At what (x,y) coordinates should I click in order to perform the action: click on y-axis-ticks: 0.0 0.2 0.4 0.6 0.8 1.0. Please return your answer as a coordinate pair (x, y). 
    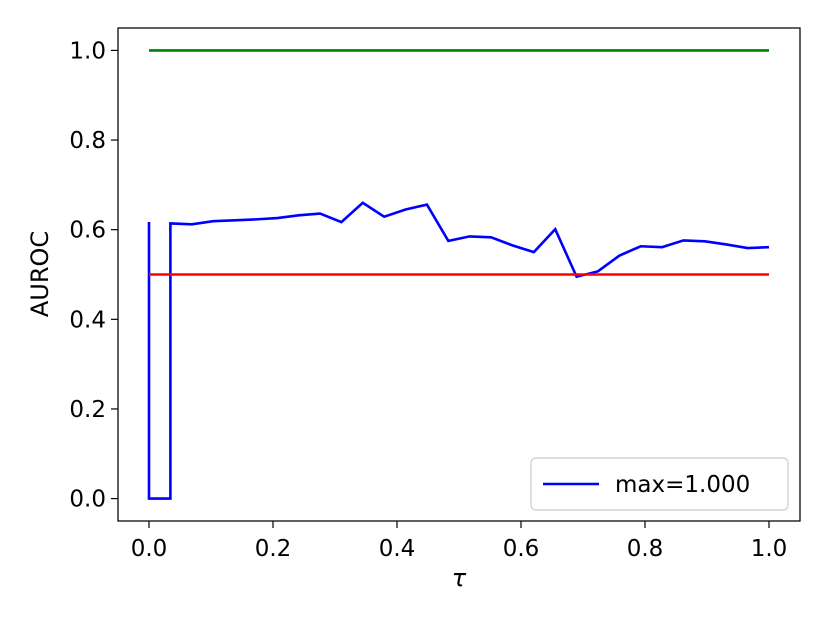
    Looking at the image, I should click on (93, 275).